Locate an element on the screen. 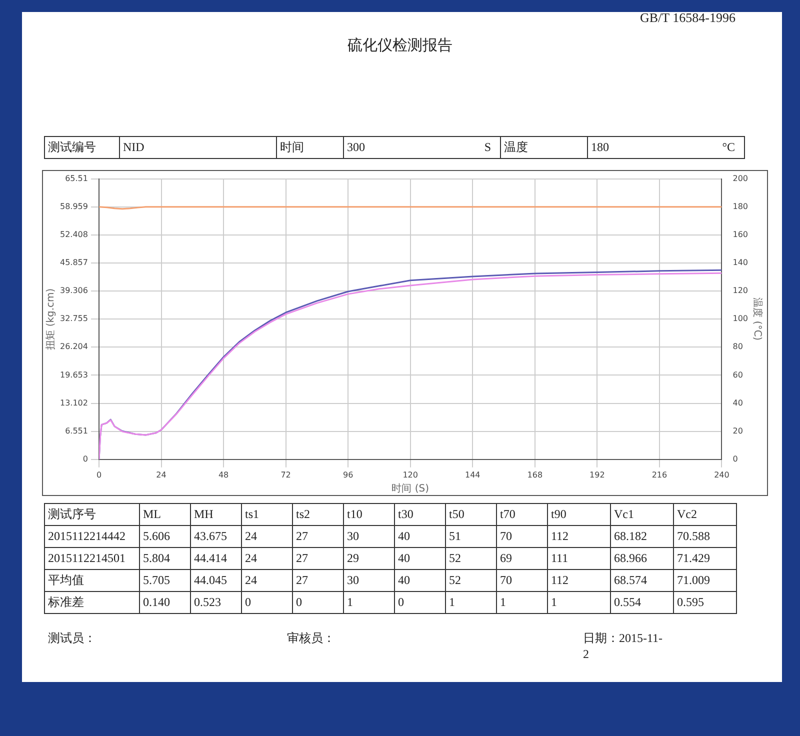 The height and width of the screenshot is (736, 800). y2-tick-label: 60 is located at coordinates (737, 375).